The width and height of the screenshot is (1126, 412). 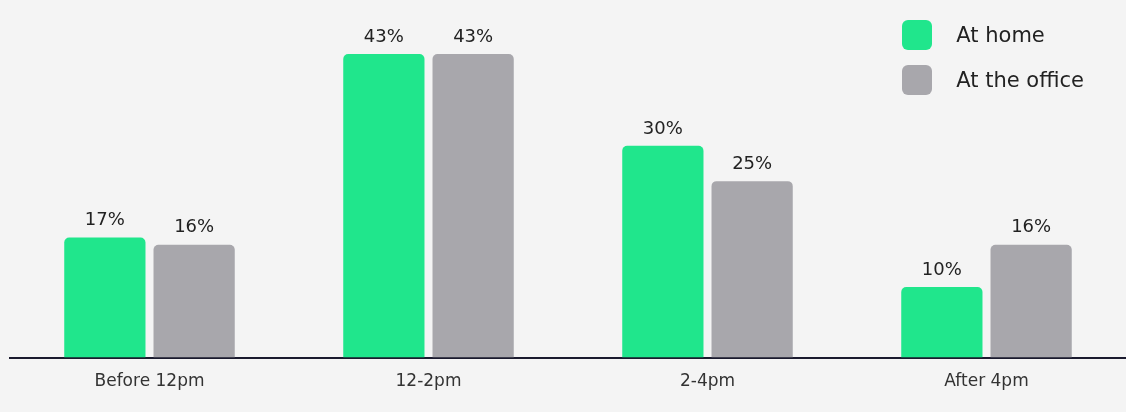 I want to click on x-tick-label: After 4pm, so click(x=986, y=380).